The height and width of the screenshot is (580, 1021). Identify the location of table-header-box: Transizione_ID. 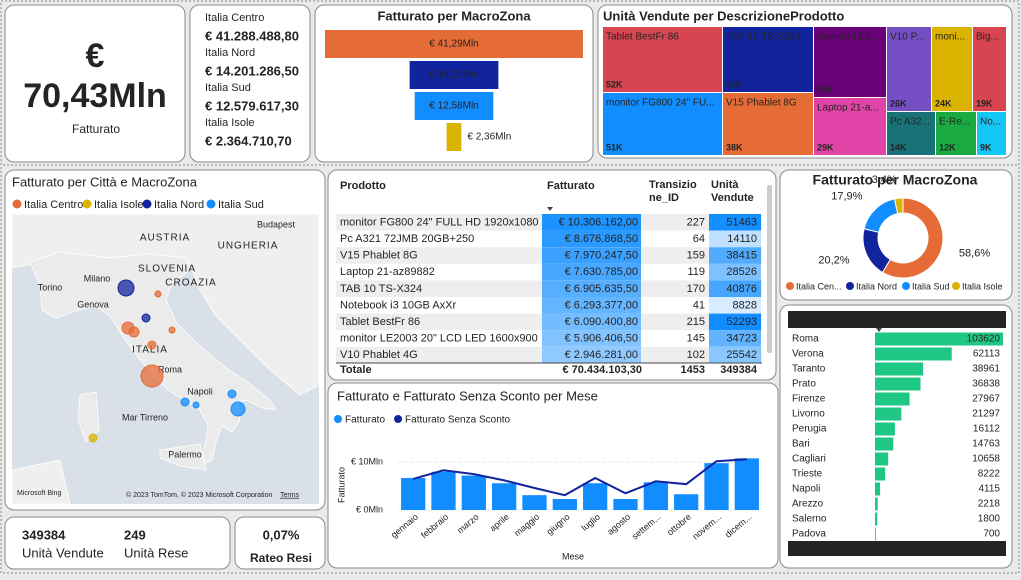
(673, 191).